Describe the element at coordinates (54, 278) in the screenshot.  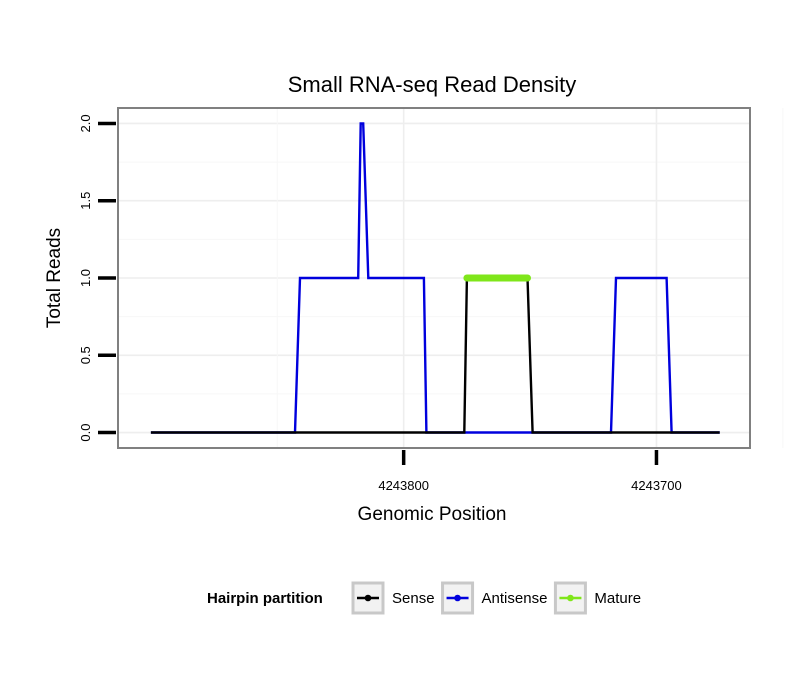
I see `y-axis-title: Total Reads` at that location.